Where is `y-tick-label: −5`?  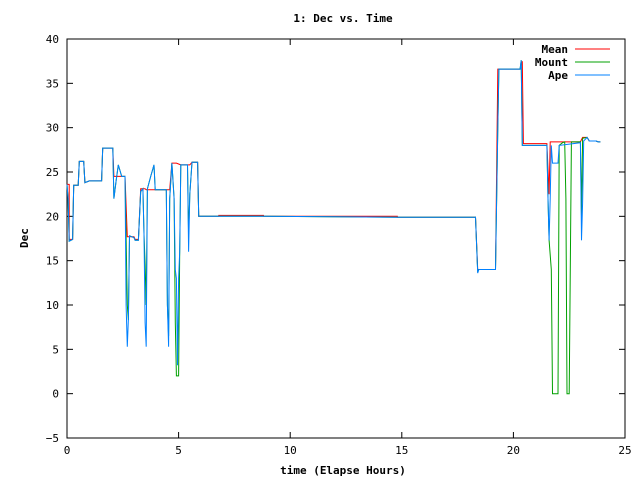
y-tick-label: −5 is located at coordinates (52, 438).